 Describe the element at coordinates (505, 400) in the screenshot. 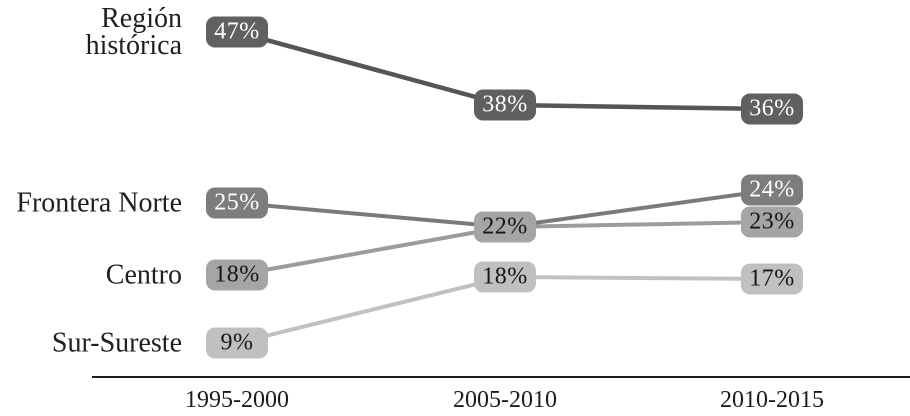

I see `x-axis-label-2005-2010: 2005-2010` at that location.